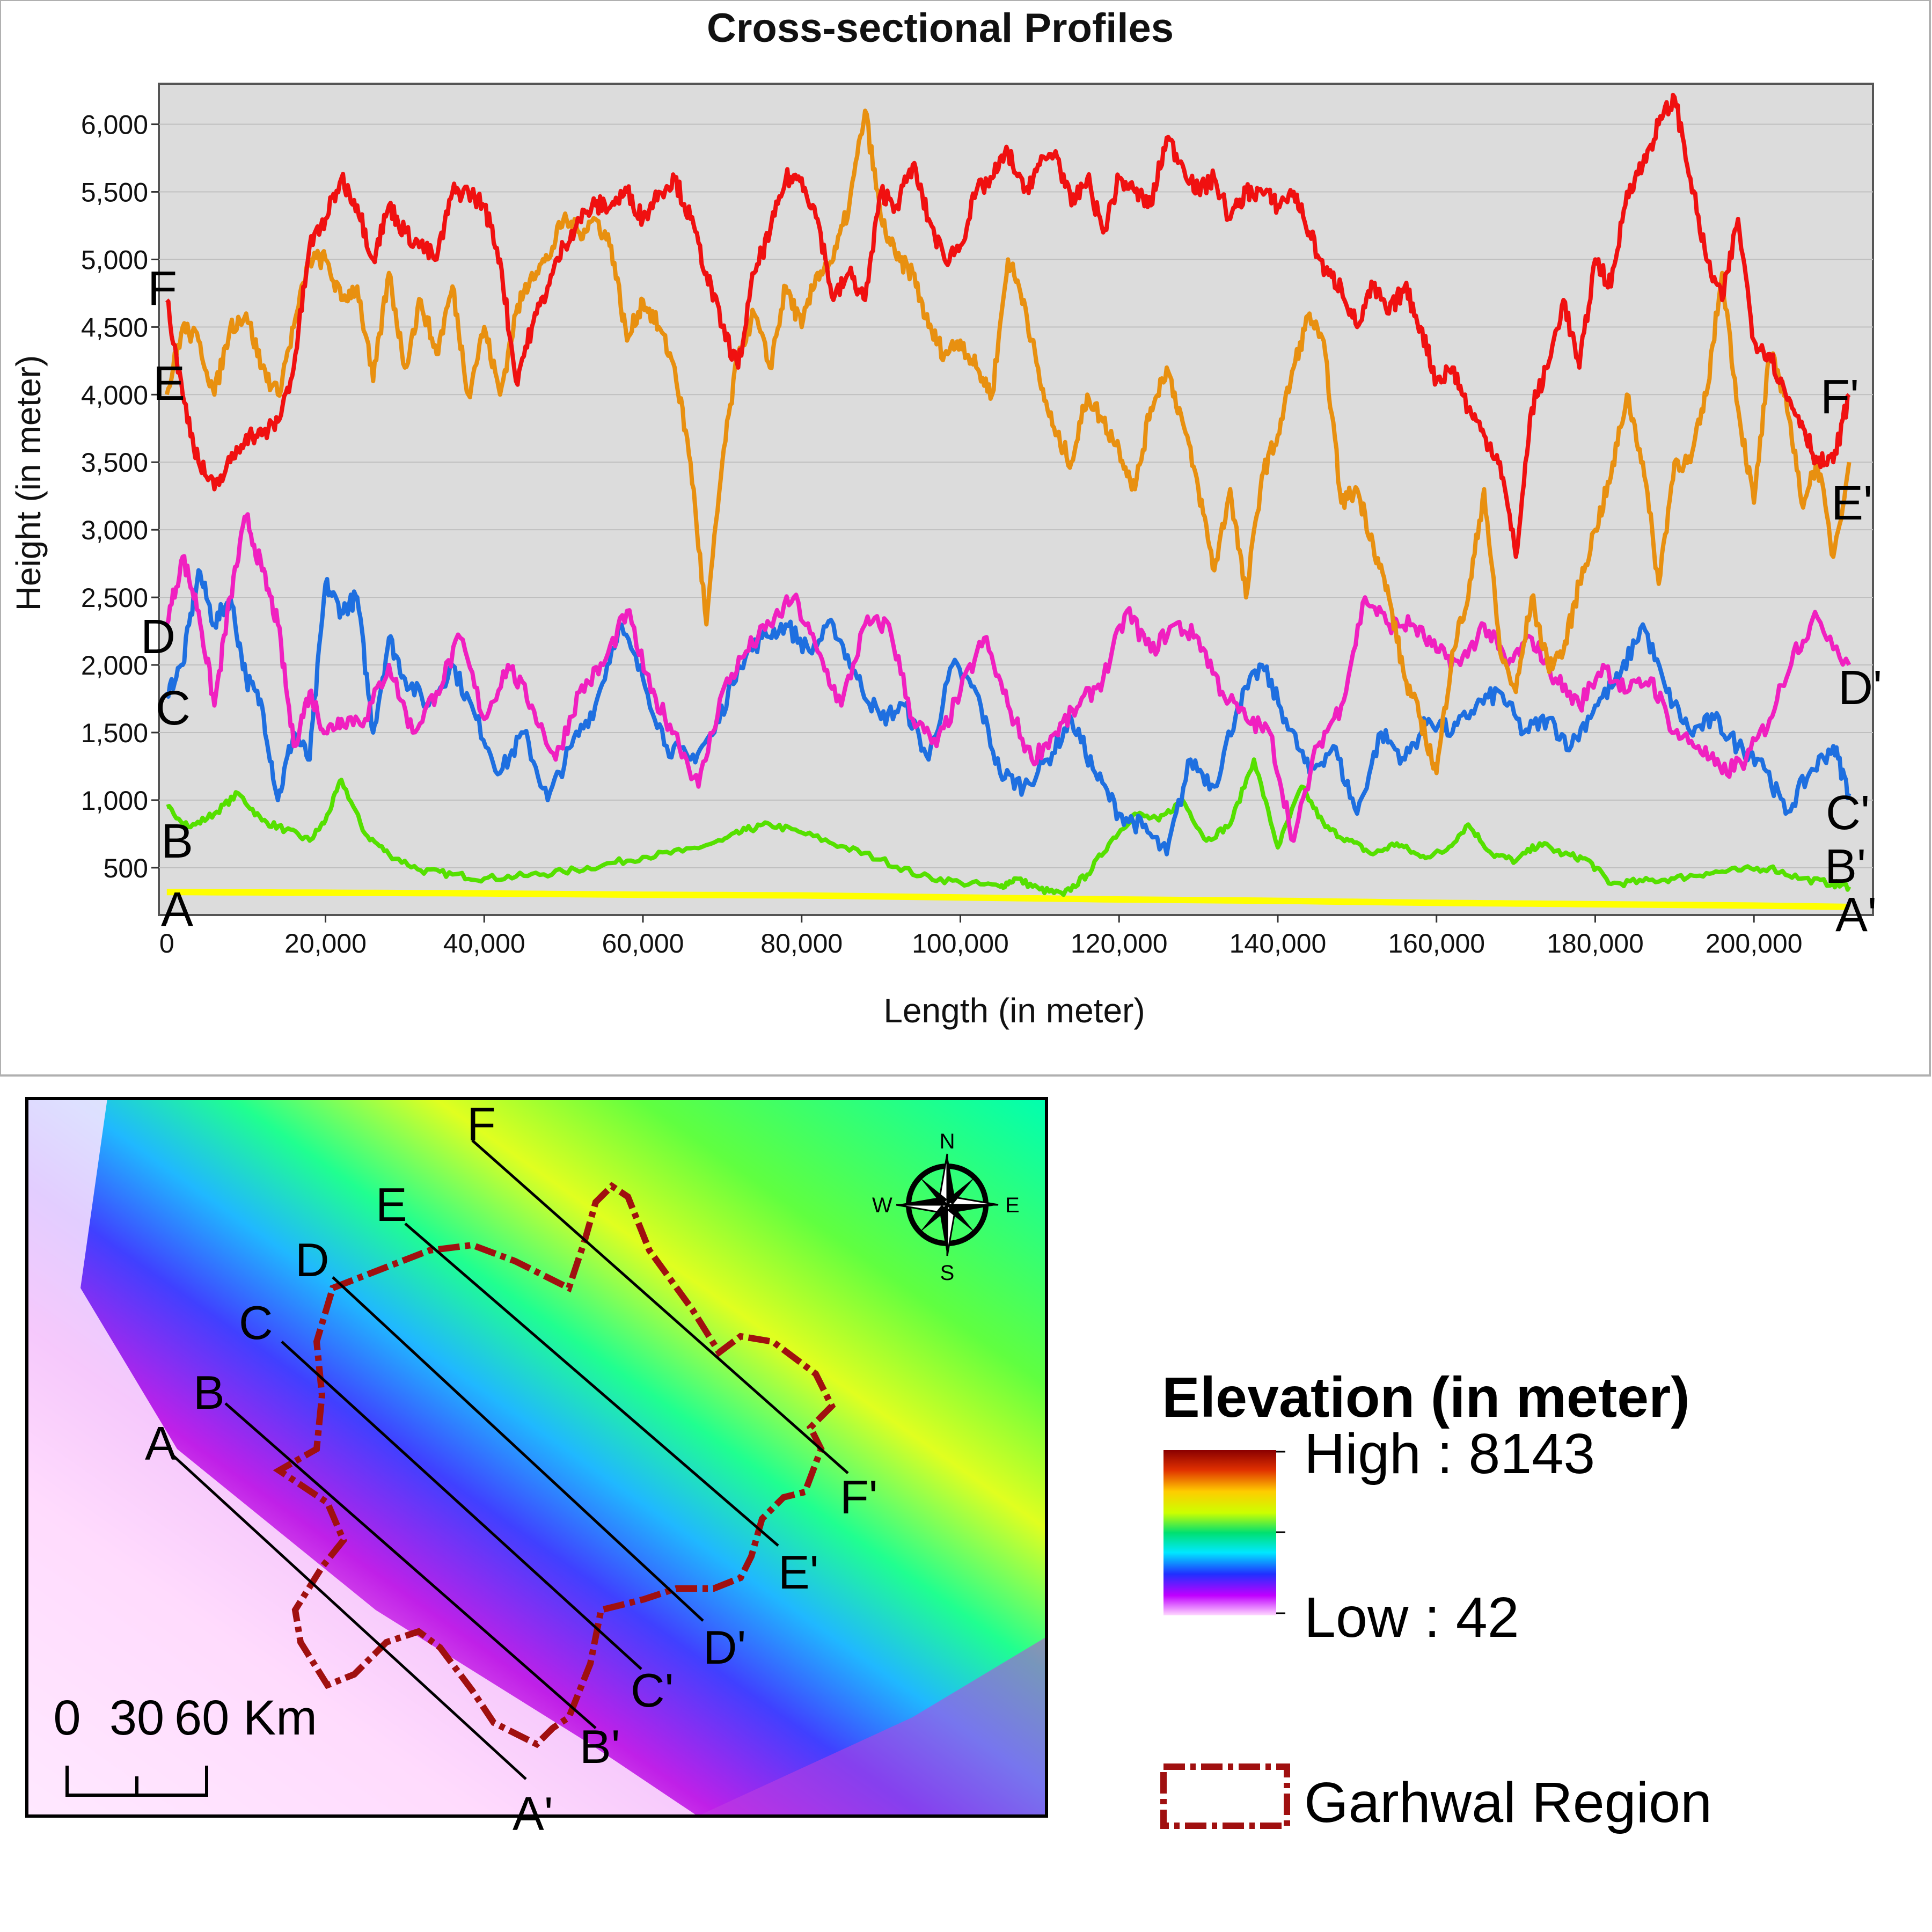 This screenshot has height=1932, width=1932. What do you see at coordinates (114, 598) in the screenshot?
I see `y-tick-label: 2,500` at bounding box center [114, 598].